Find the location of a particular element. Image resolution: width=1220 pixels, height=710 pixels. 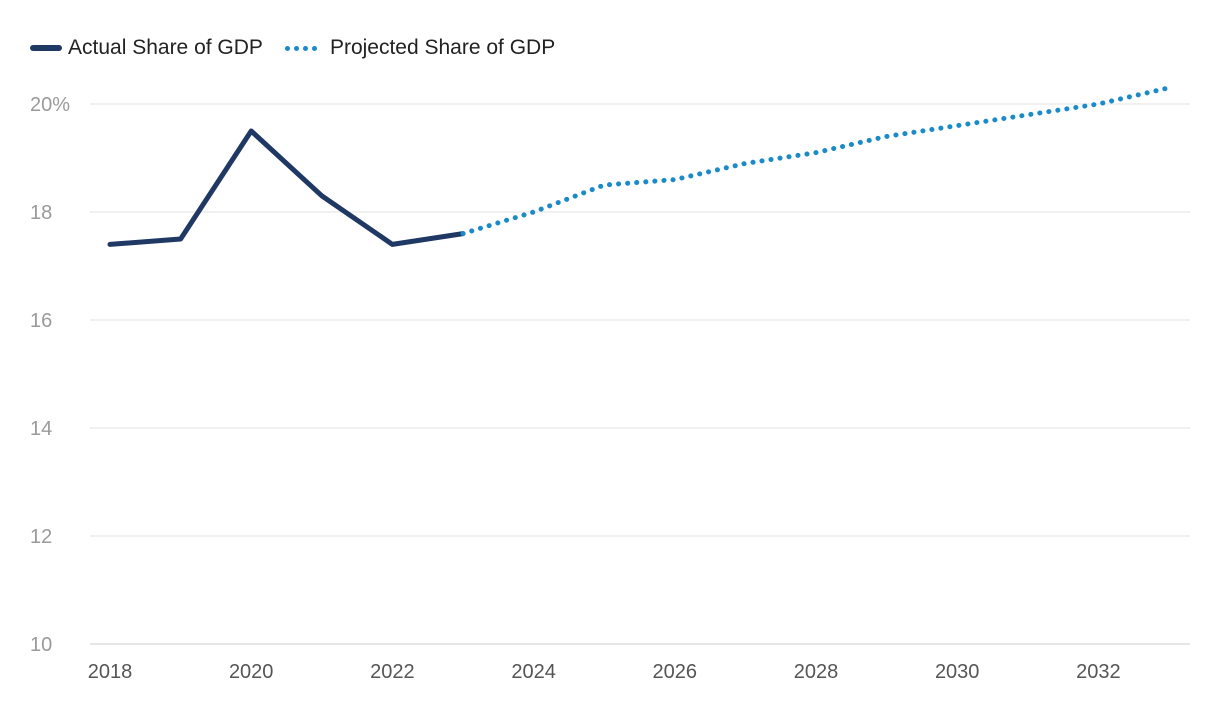

y-tick-label-14: 14 is located at coordinates (41, 429).